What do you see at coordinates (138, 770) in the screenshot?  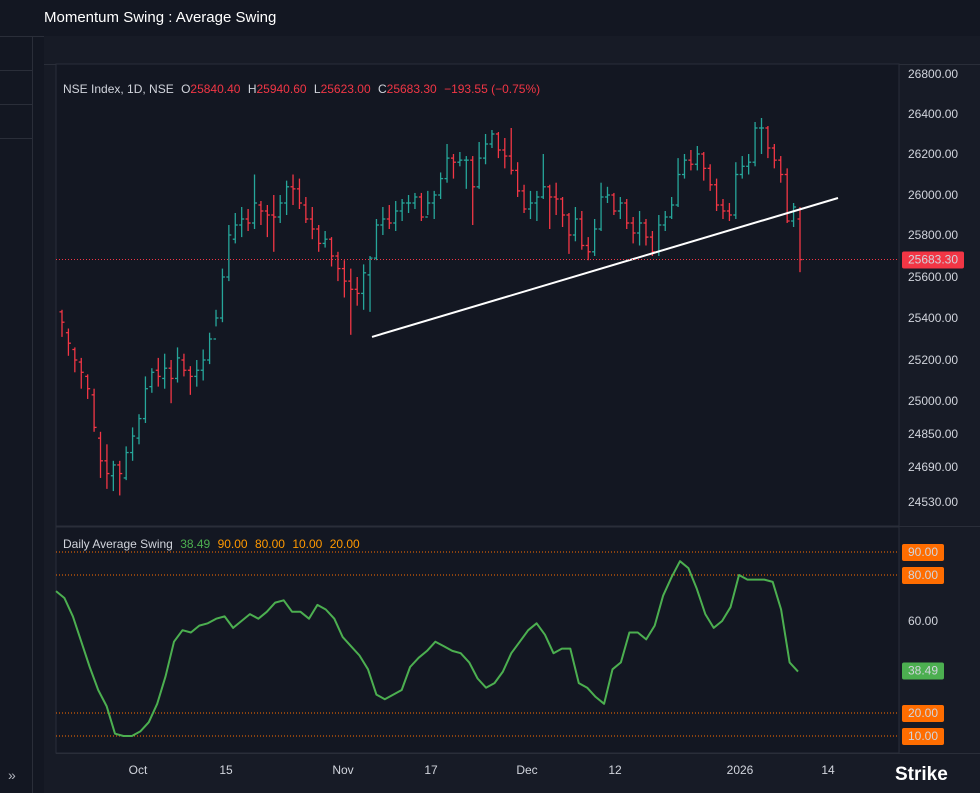 I see `time-axis-label: Oct` at bounding box center [138, 770].